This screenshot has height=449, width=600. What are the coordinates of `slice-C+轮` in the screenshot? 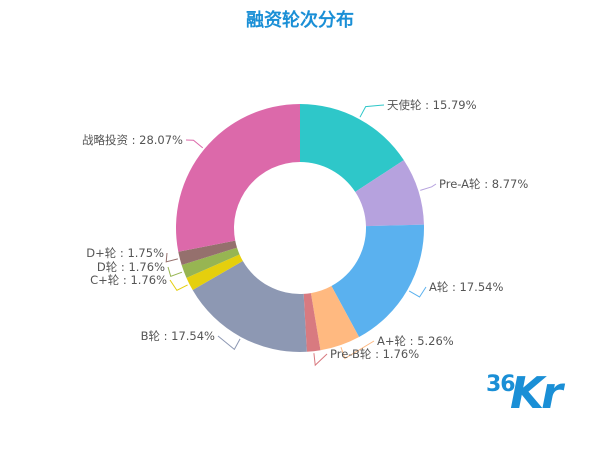 It's located at (214, 272).